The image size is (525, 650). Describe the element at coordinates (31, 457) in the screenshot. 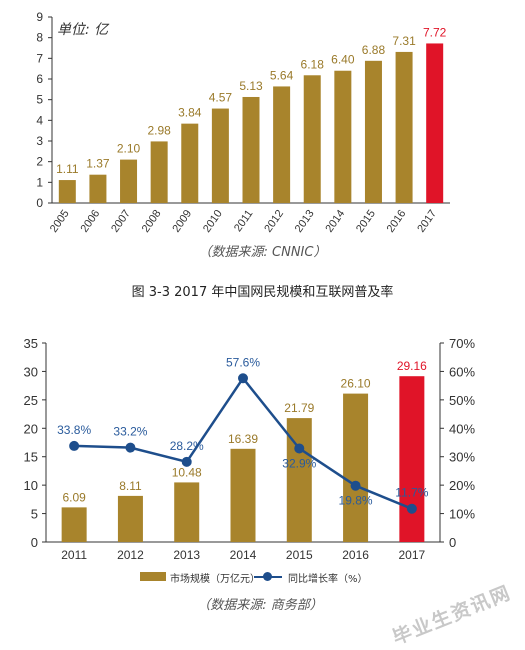

I see `chart2-left-tick-label: 15` at that location.